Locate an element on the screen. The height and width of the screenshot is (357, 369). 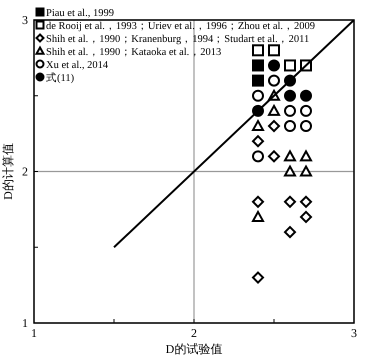
y-tick-label: 3 is located at coordinates (25, 20).